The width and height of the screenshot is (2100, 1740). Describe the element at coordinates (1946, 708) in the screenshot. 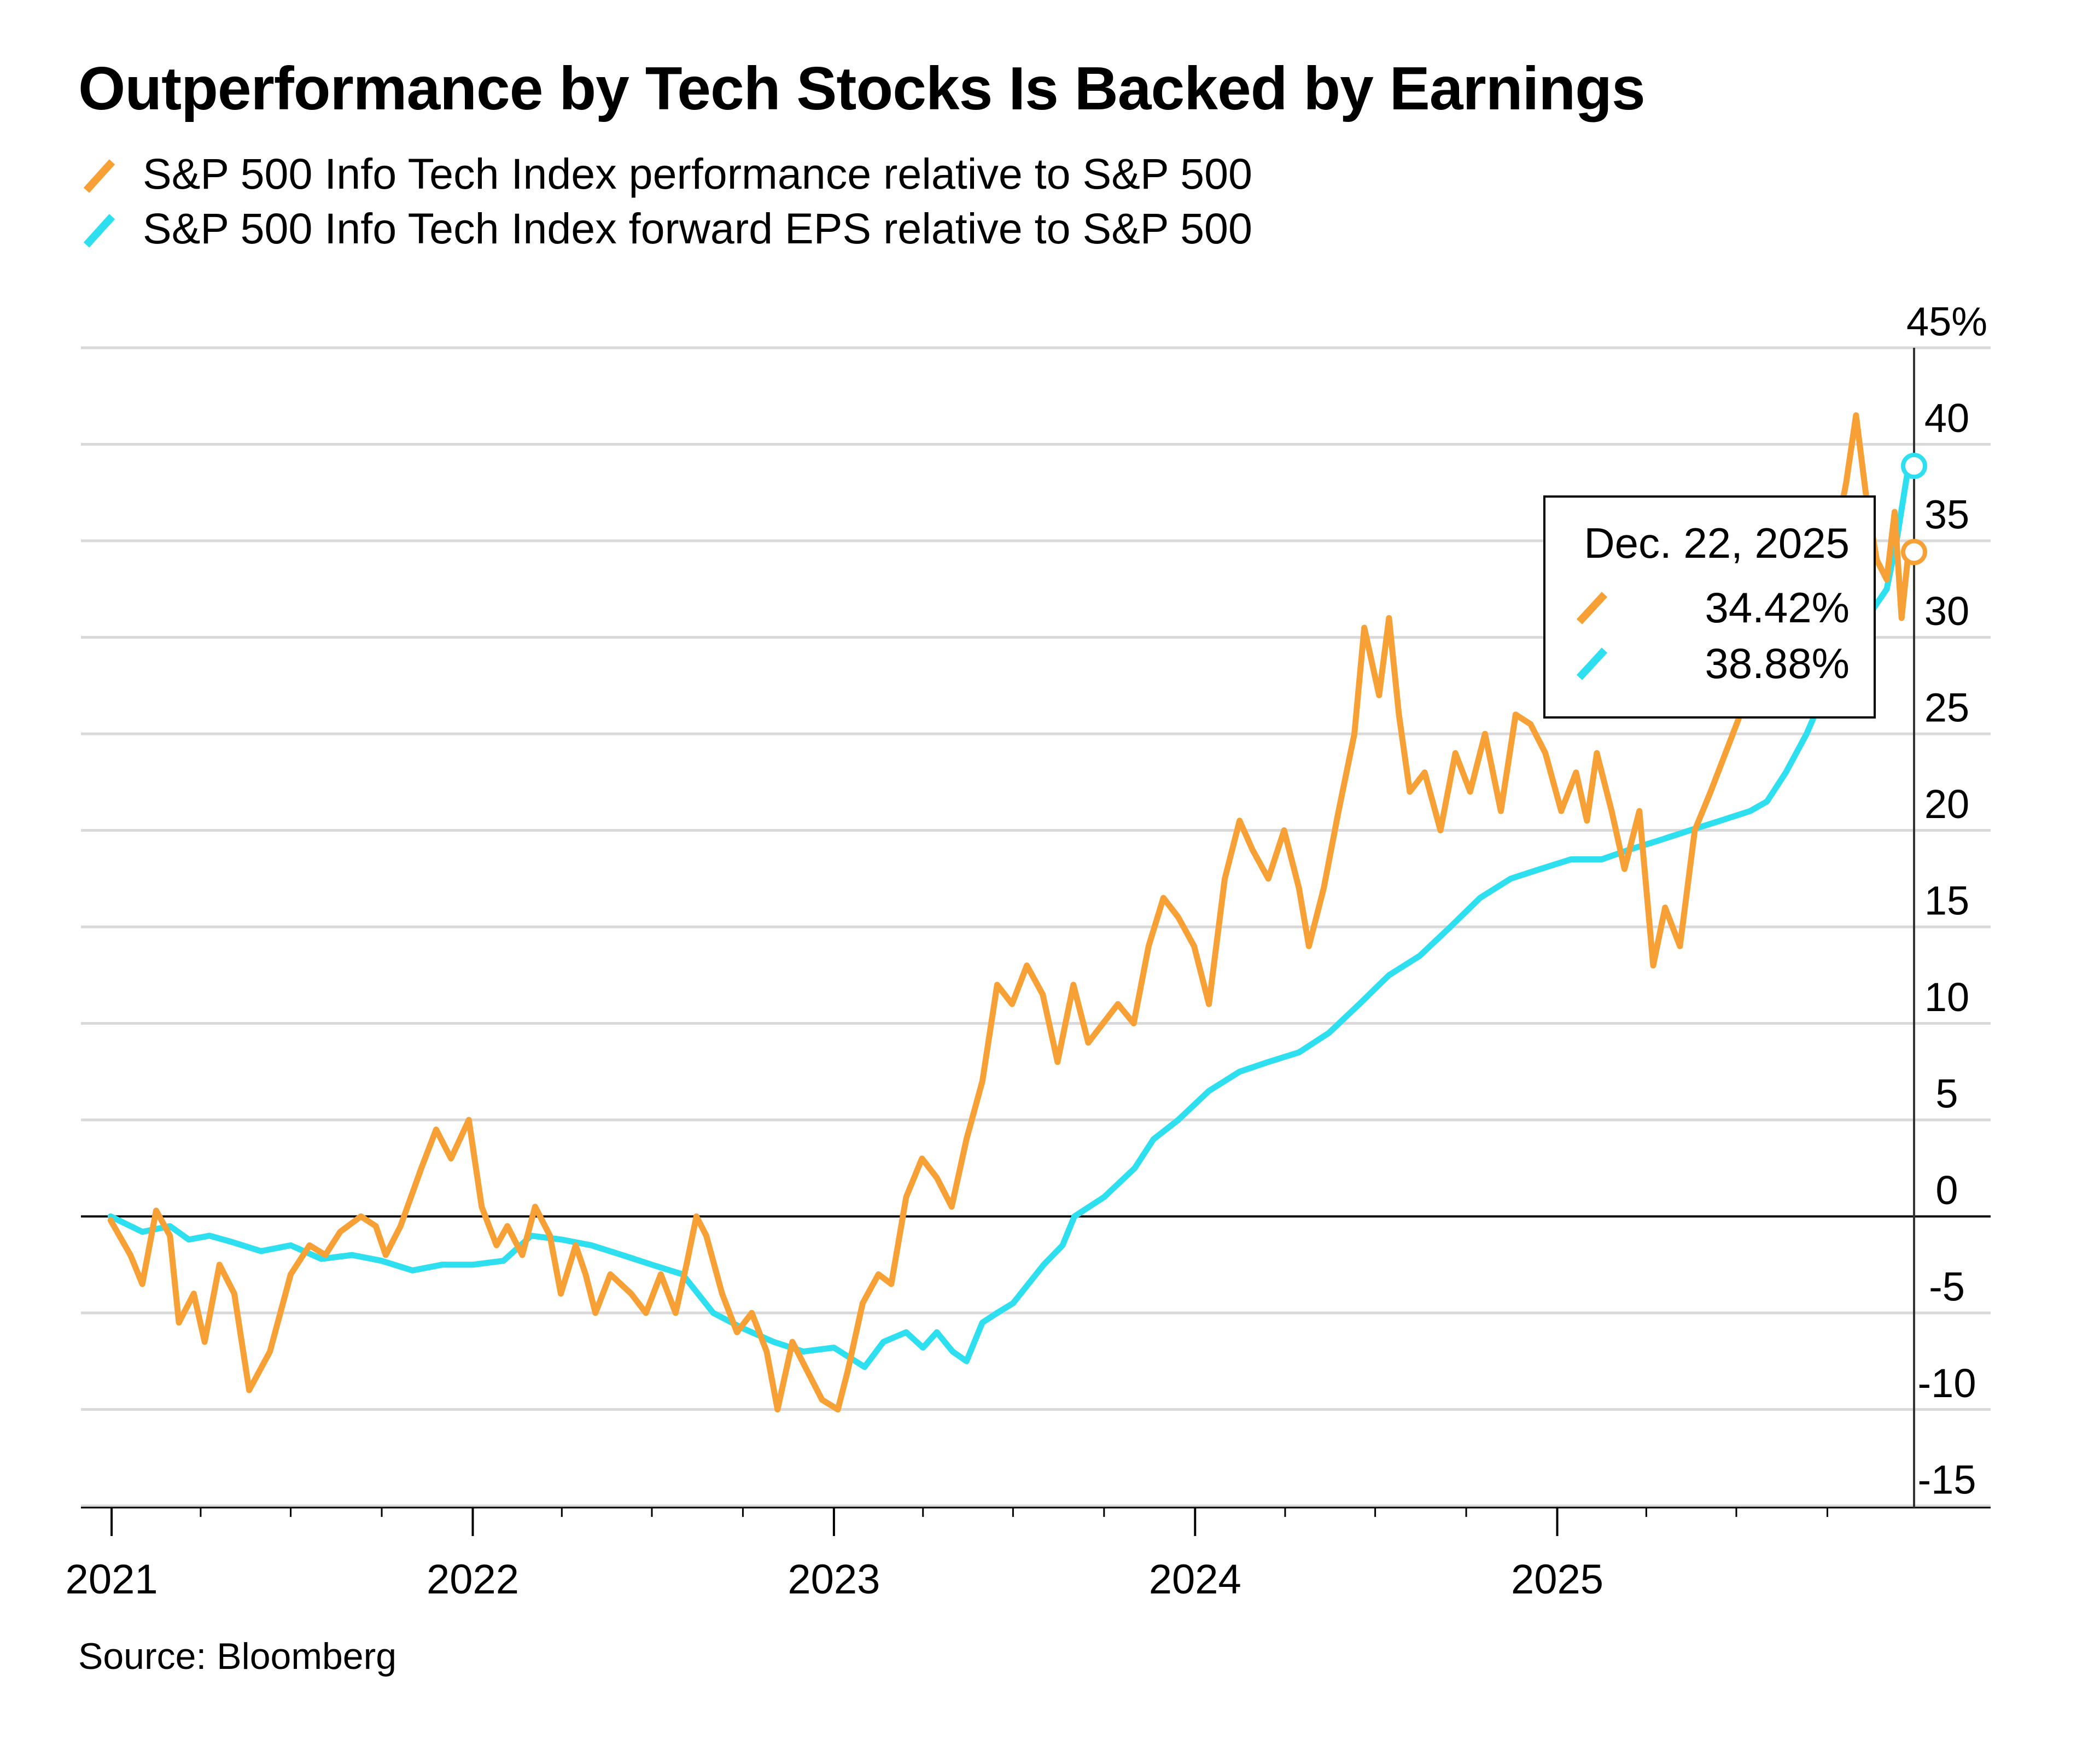

I see `y-tick-label: 25` at that location.